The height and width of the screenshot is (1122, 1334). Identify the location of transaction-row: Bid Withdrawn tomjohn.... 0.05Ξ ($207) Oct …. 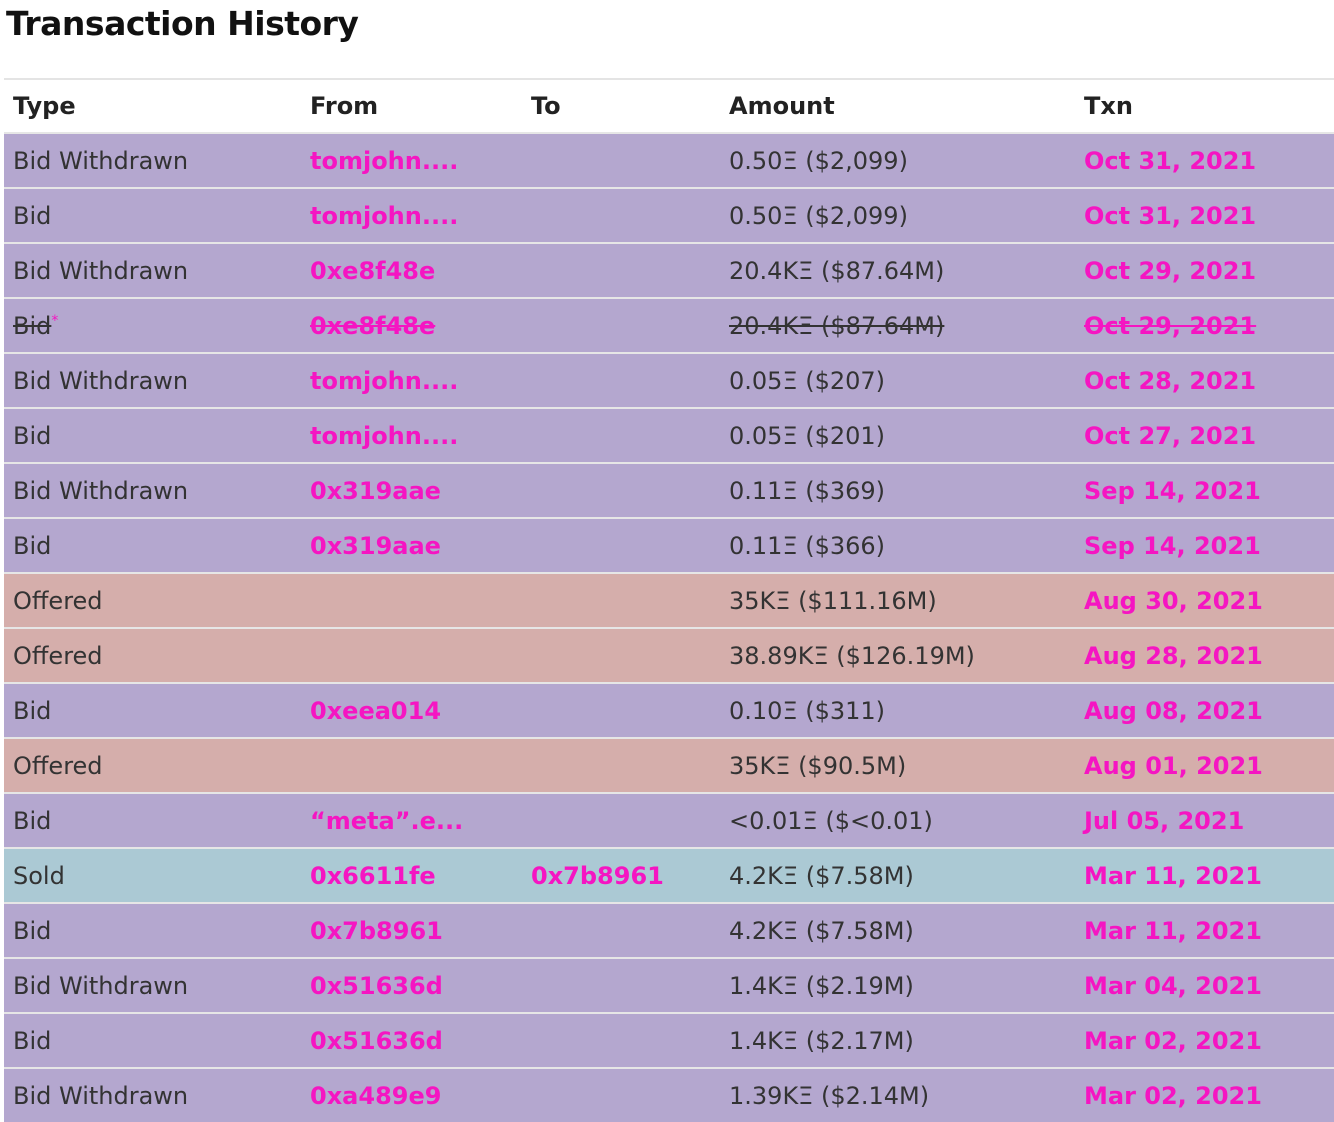
(669, 380).